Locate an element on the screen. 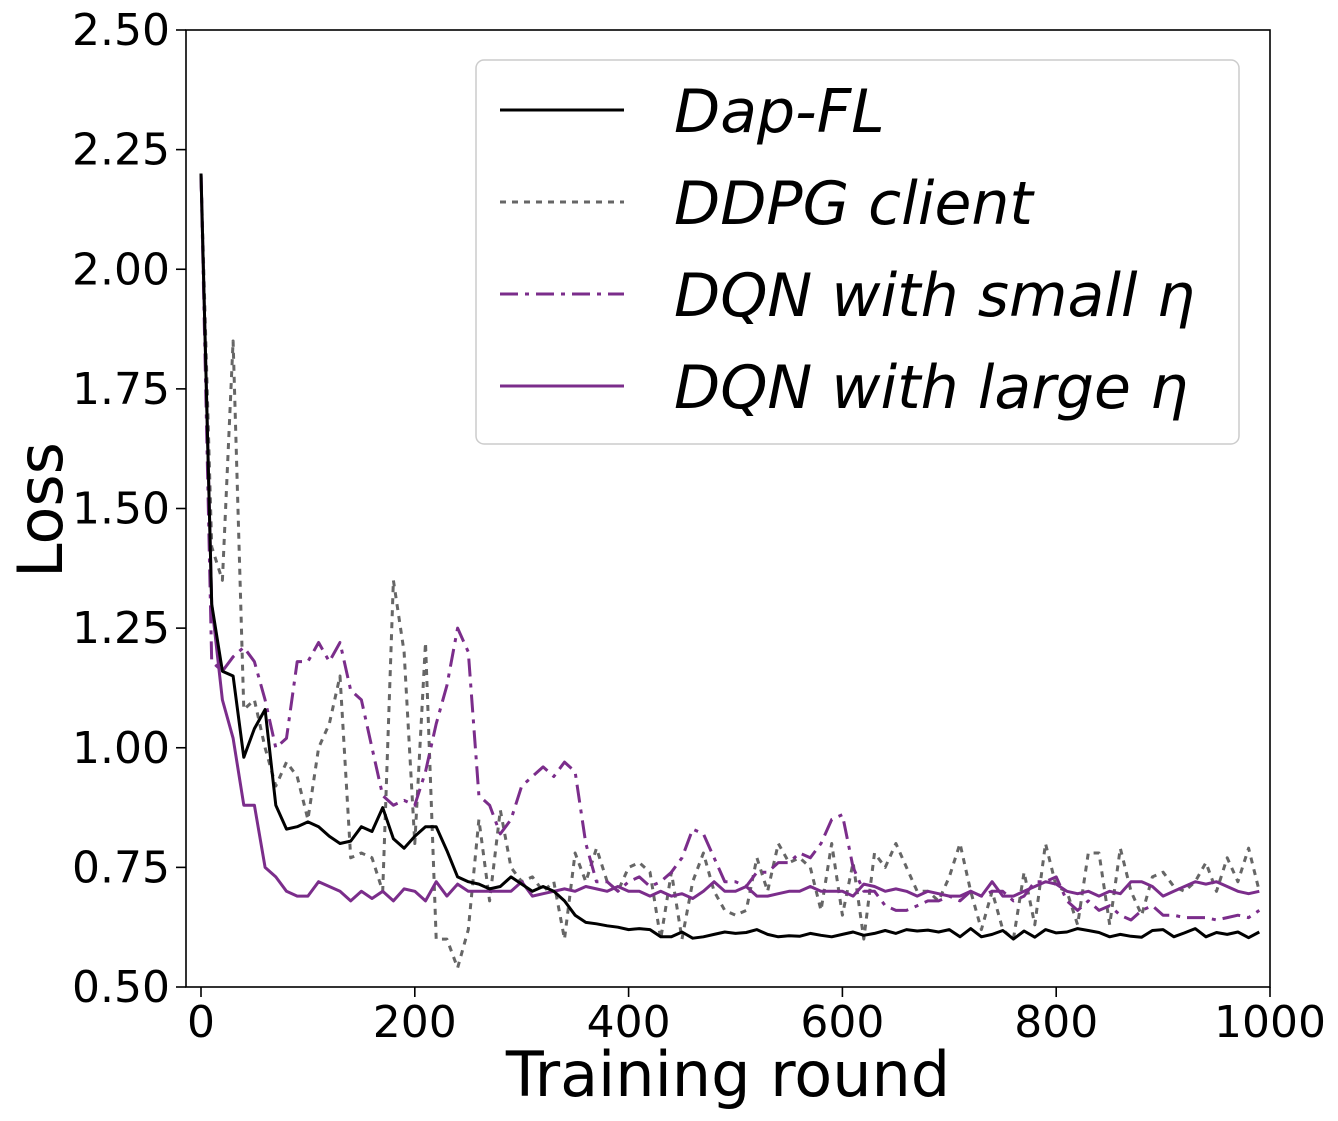 This screenshot has height=1121, width=1338. y-tick-label: 1.50 is located at coordinates (121, 509).